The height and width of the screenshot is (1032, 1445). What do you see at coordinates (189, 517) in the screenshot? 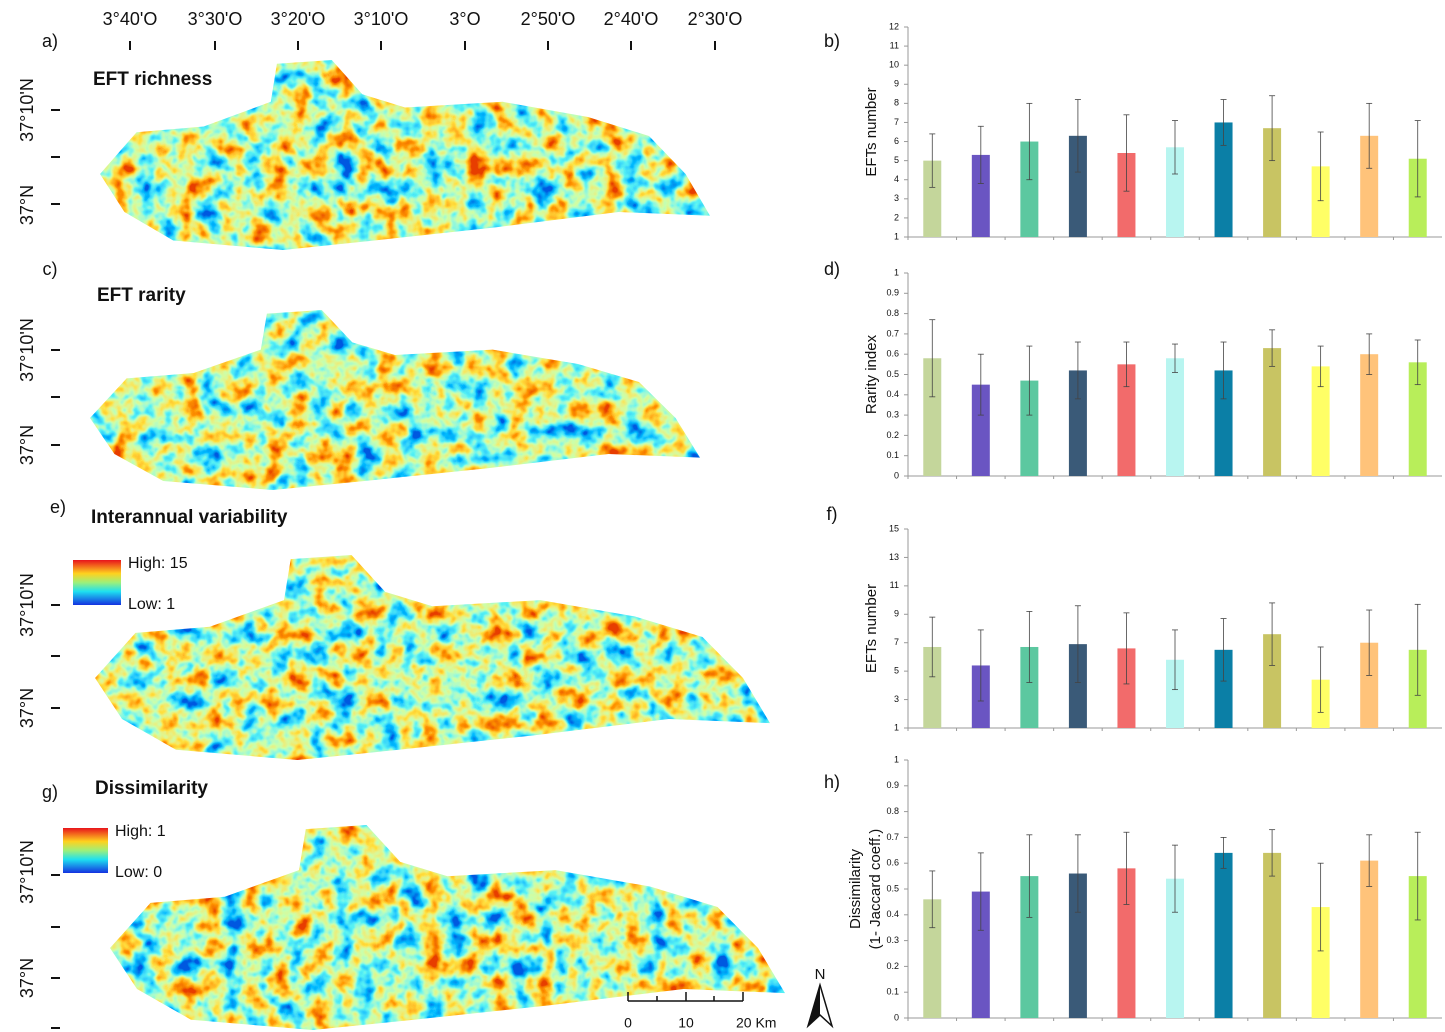
I see `map-title: Interannual variability` at bounding box center [189, 517].